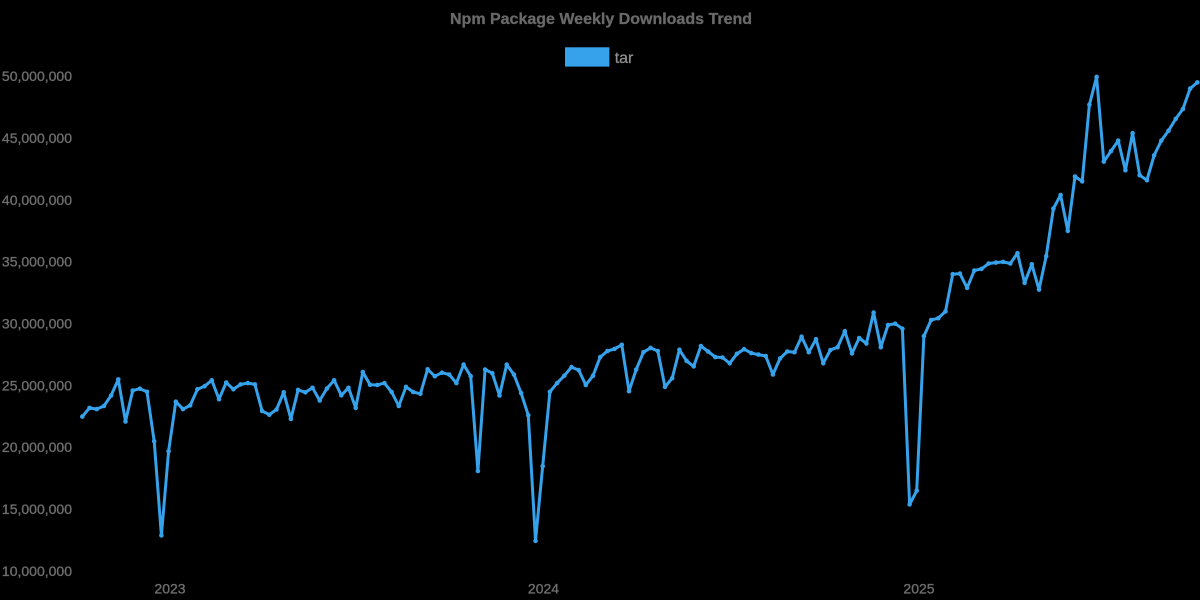 This screenshot has width=1200, height=600. Describe the element at coordinates (169, 589) in the screenshot. I see `svg-text: 2023` at that location.